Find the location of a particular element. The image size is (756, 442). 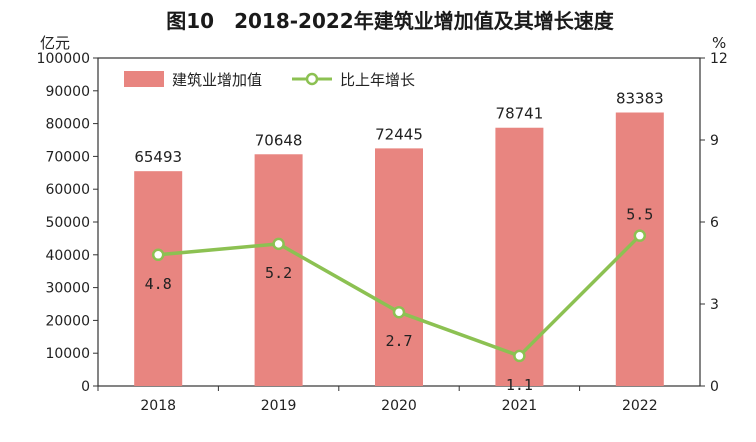

line-value-label: 5.2 is located at coordinates (278, 273).